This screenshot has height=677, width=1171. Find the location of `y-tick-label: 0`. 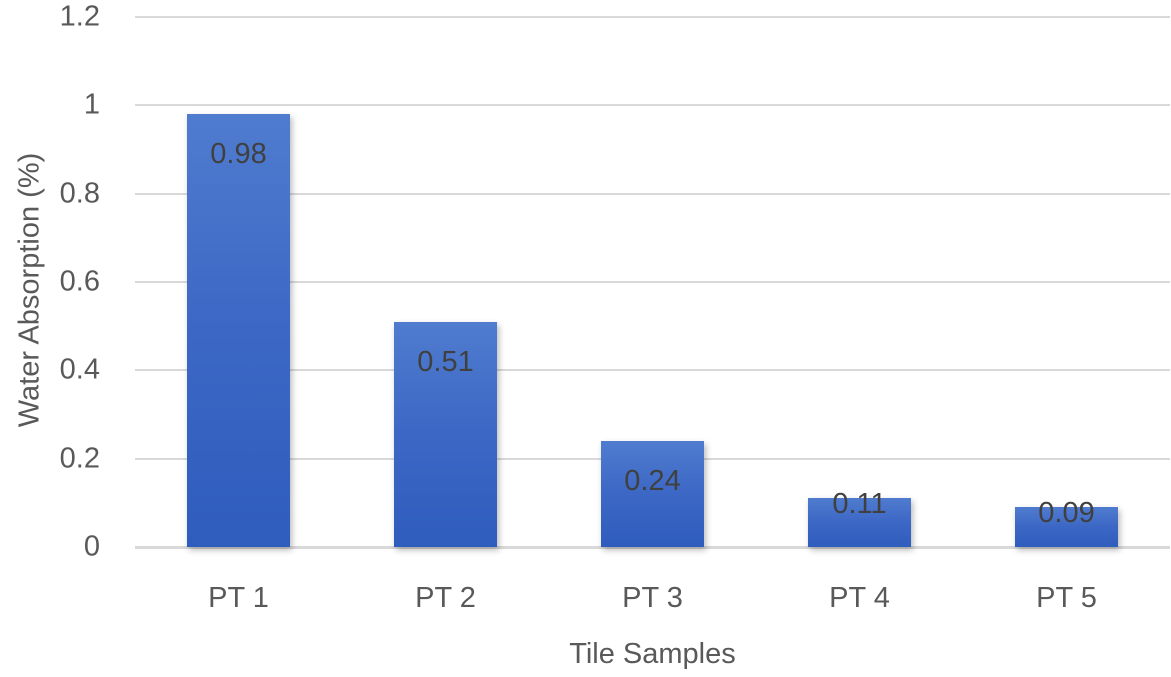

y-tick-label: 0 is located at coordinates (91, 546).